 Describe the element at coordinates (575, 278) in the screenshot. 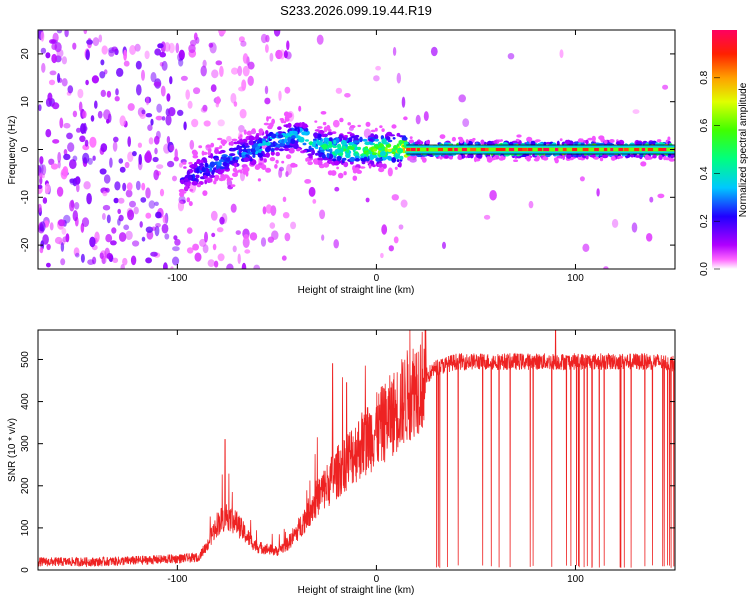

I see `spectrogram-x-tick-label: 100` at that location.